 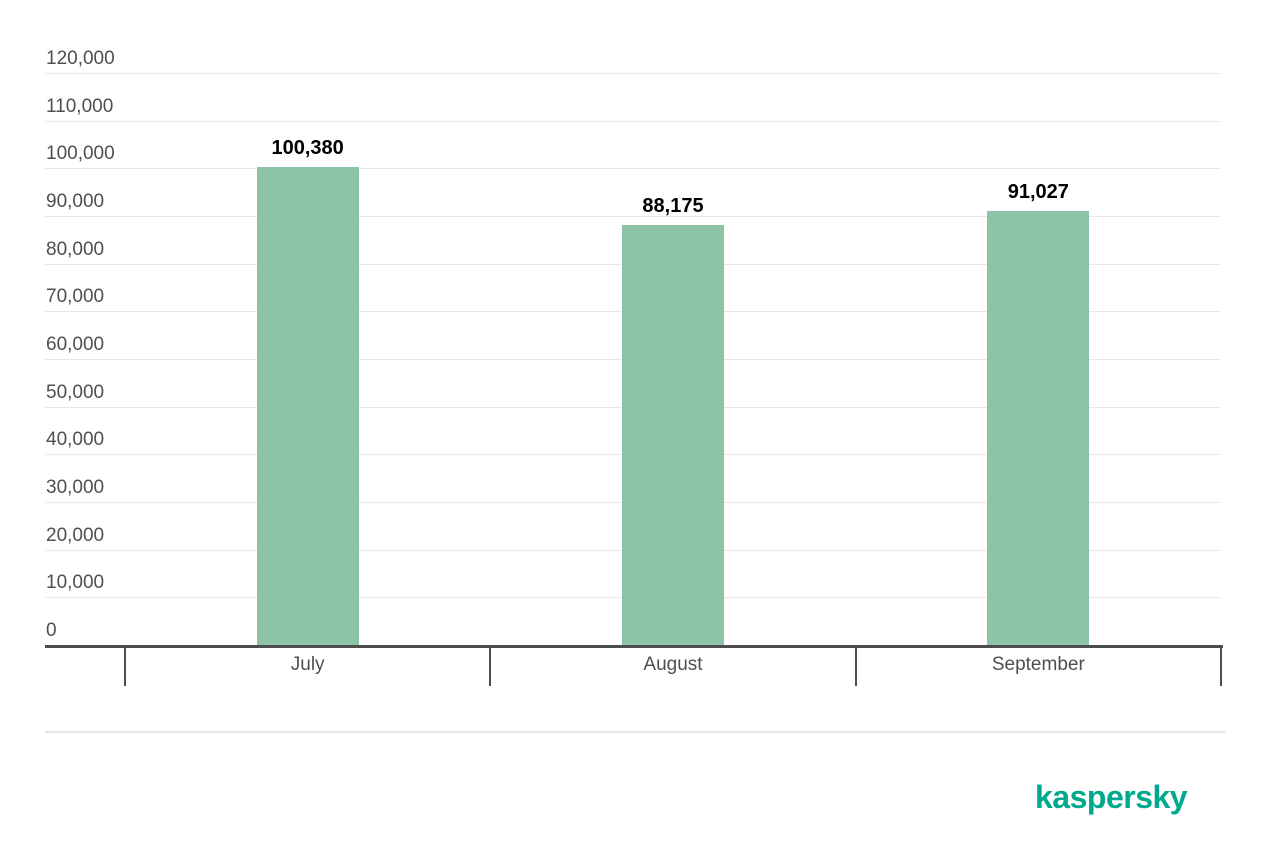 I want to click on y-axis-tick-label: 10,000, so click(x=75, y=583).